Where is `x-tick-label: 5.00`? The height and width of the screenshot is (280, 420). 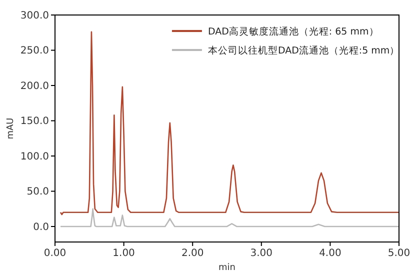 x-tick-label: 5.00 is located at coordinates (399, 253).